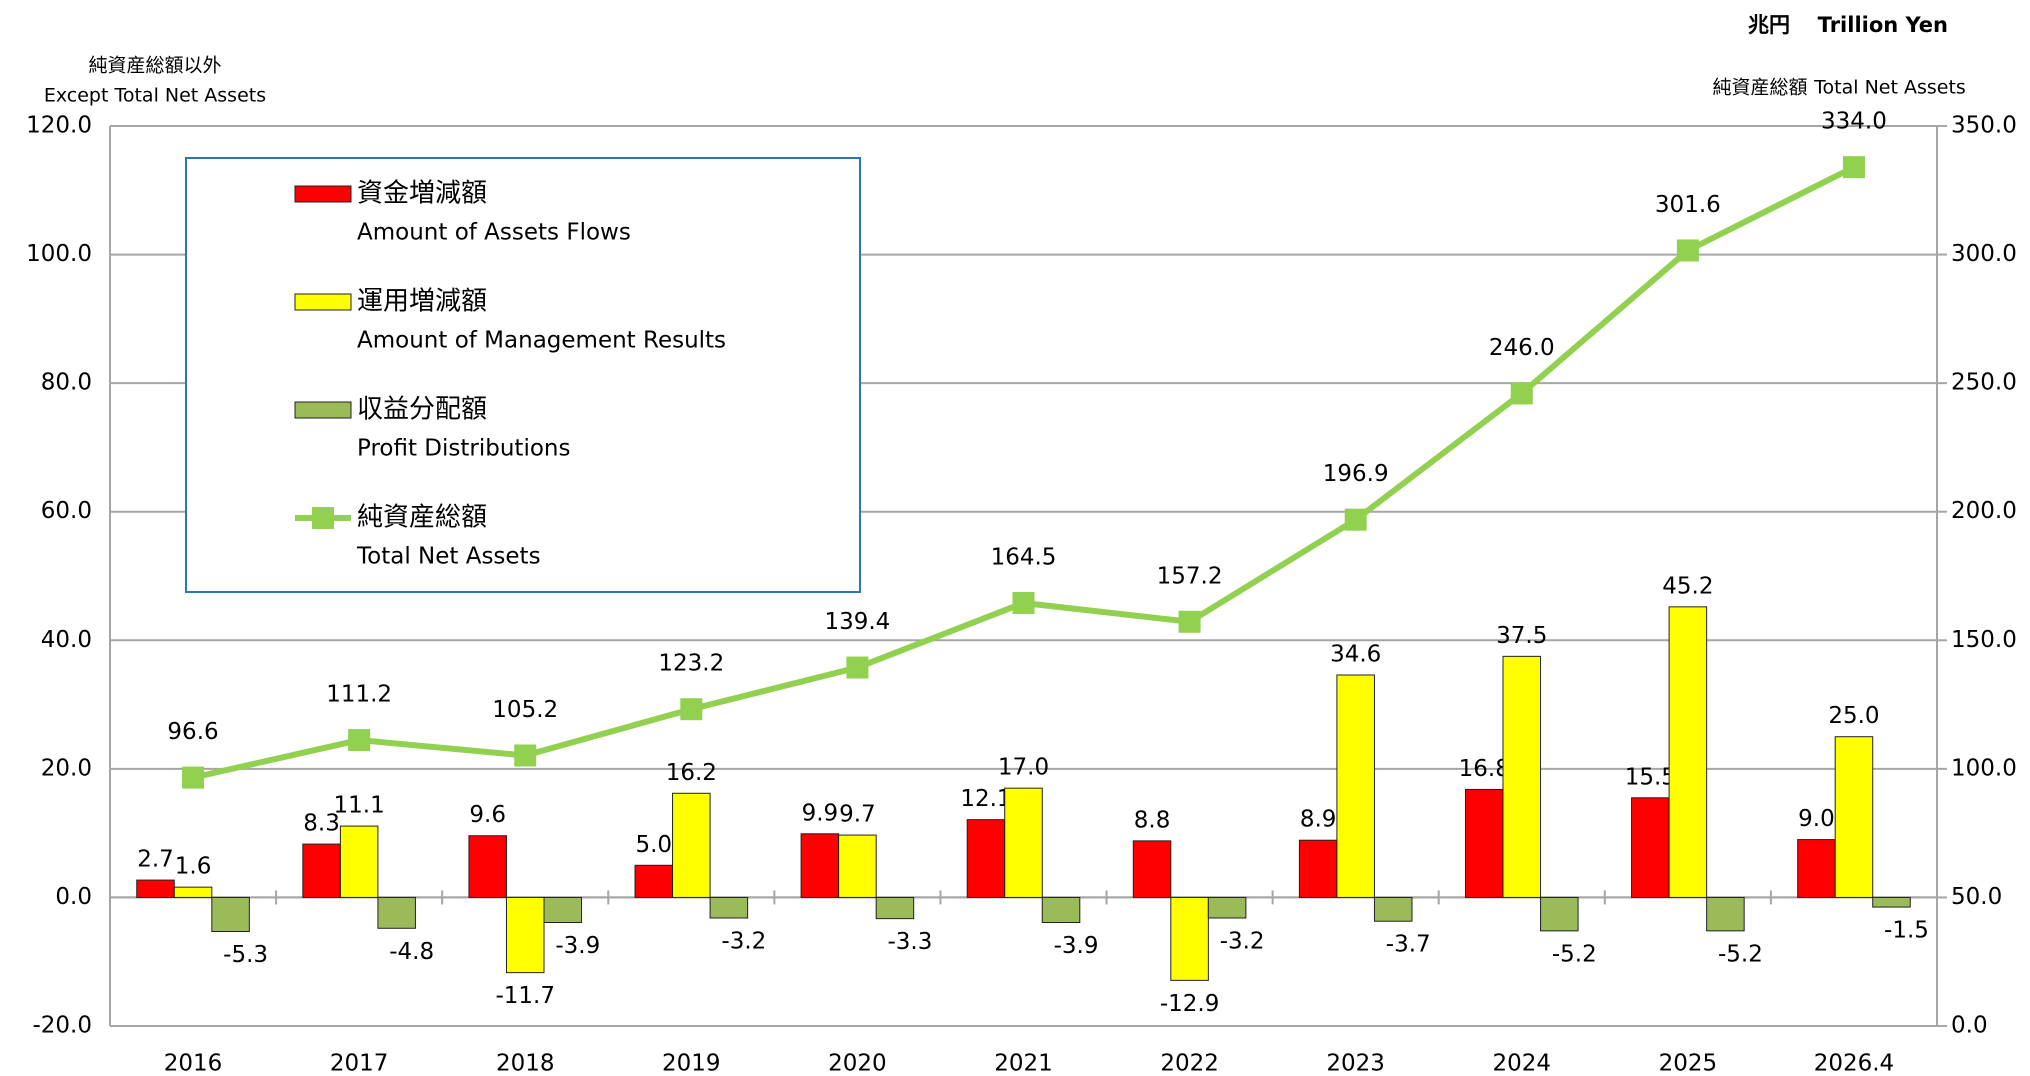  I want to click on data-label: -12.9, so click(1190, 1004).